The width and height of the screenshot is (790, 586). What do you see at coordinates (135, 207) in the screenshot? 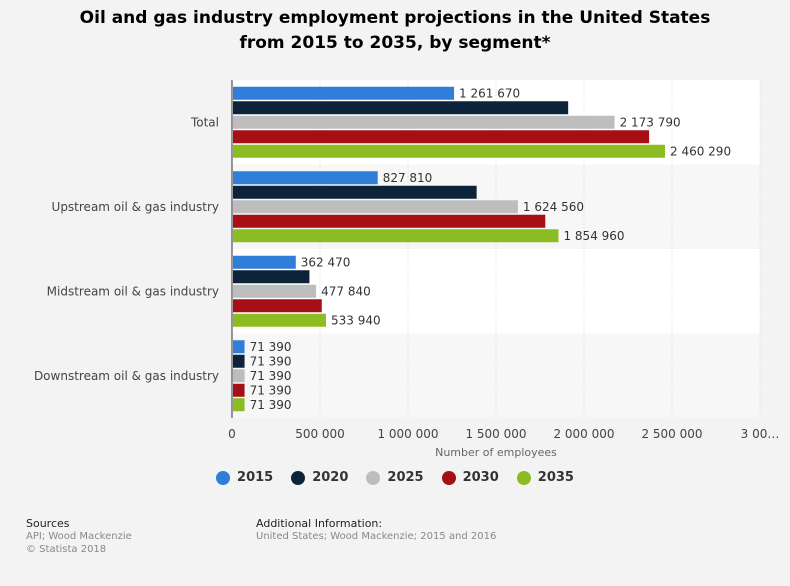
I see `category-label: Upstream oil & gas industry` at bounding box center [135, 207].